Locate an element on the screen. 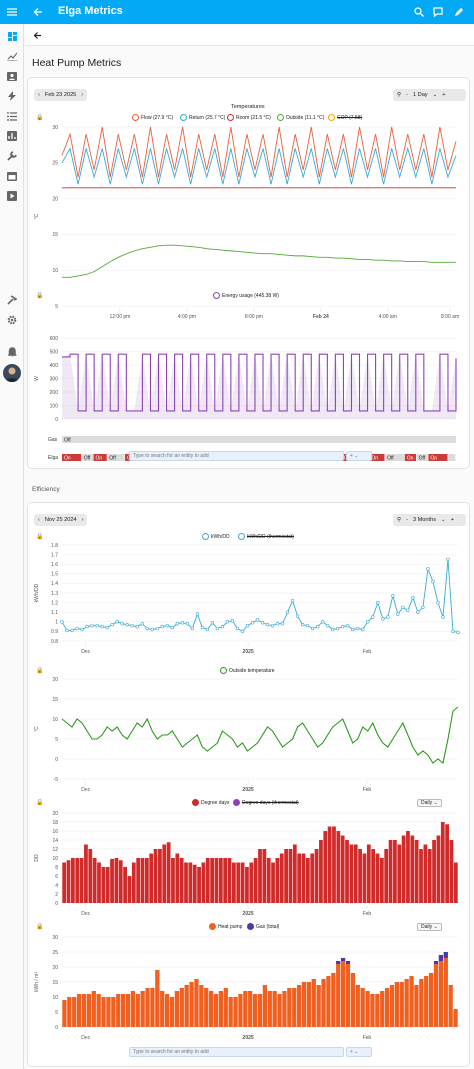  menu-icon is located at coordinates (12, 12).